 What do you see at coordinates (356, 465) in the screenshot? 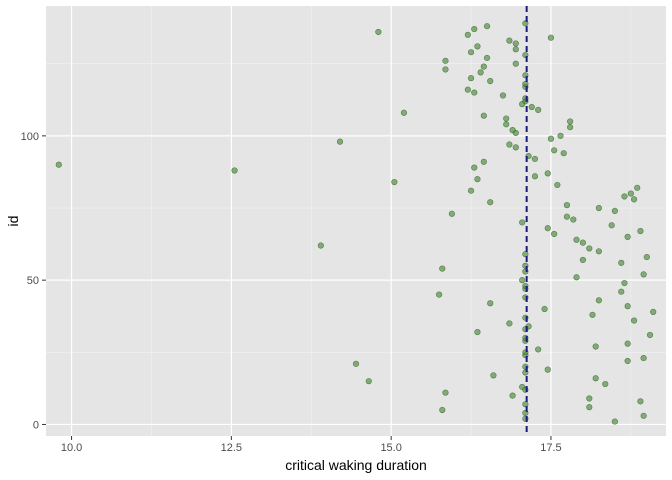
I see `x-axis-title: critical waking duration` at bounding box center [356, 465].